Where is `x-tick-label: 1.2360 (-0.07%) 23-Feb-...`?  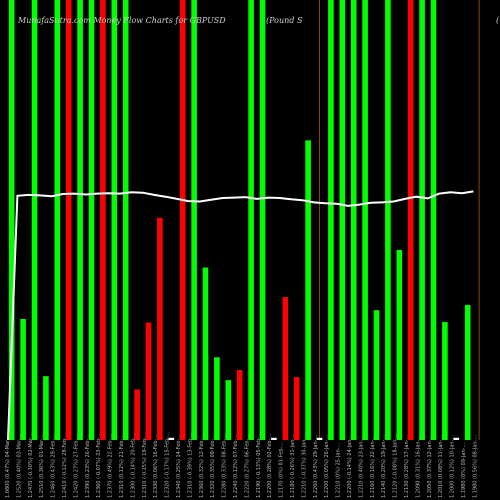
x-tick-label: 1.2360 (-0.07%) 23-Feb-... is located at coordinates (99, 465).